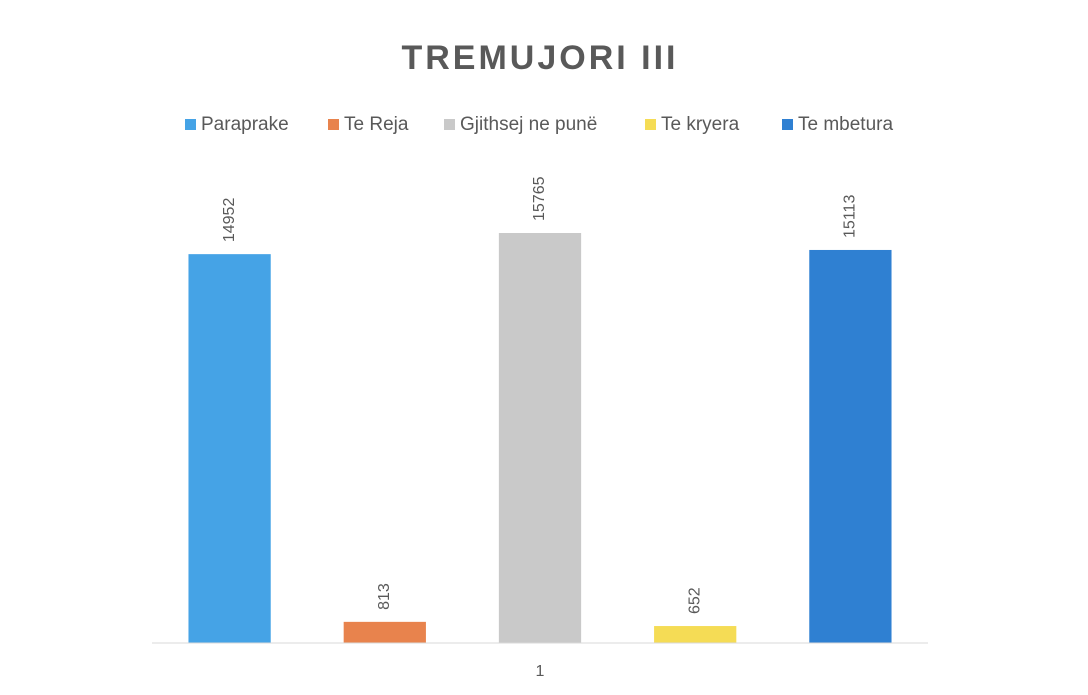 This screenshot has height=695, width=1088. I want to click on legend-label: Te mbetura, so click(845, 124).